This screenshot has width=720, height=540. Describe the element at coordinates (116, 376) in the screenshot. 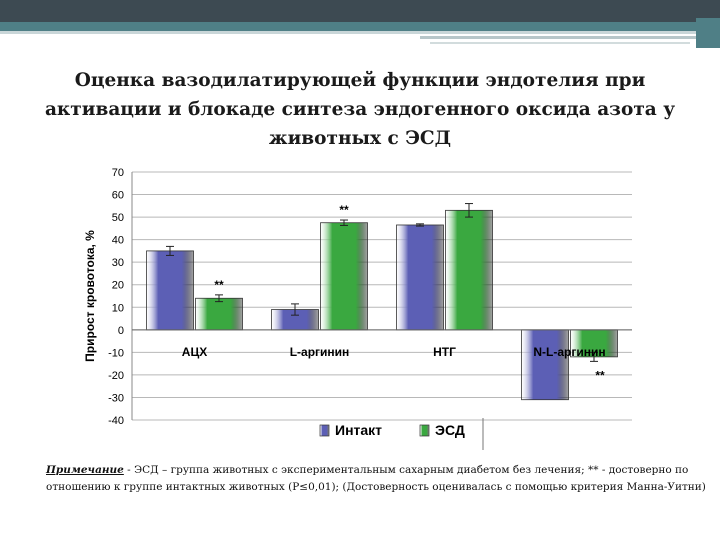

I see `y-tick-label: -20` at that location.